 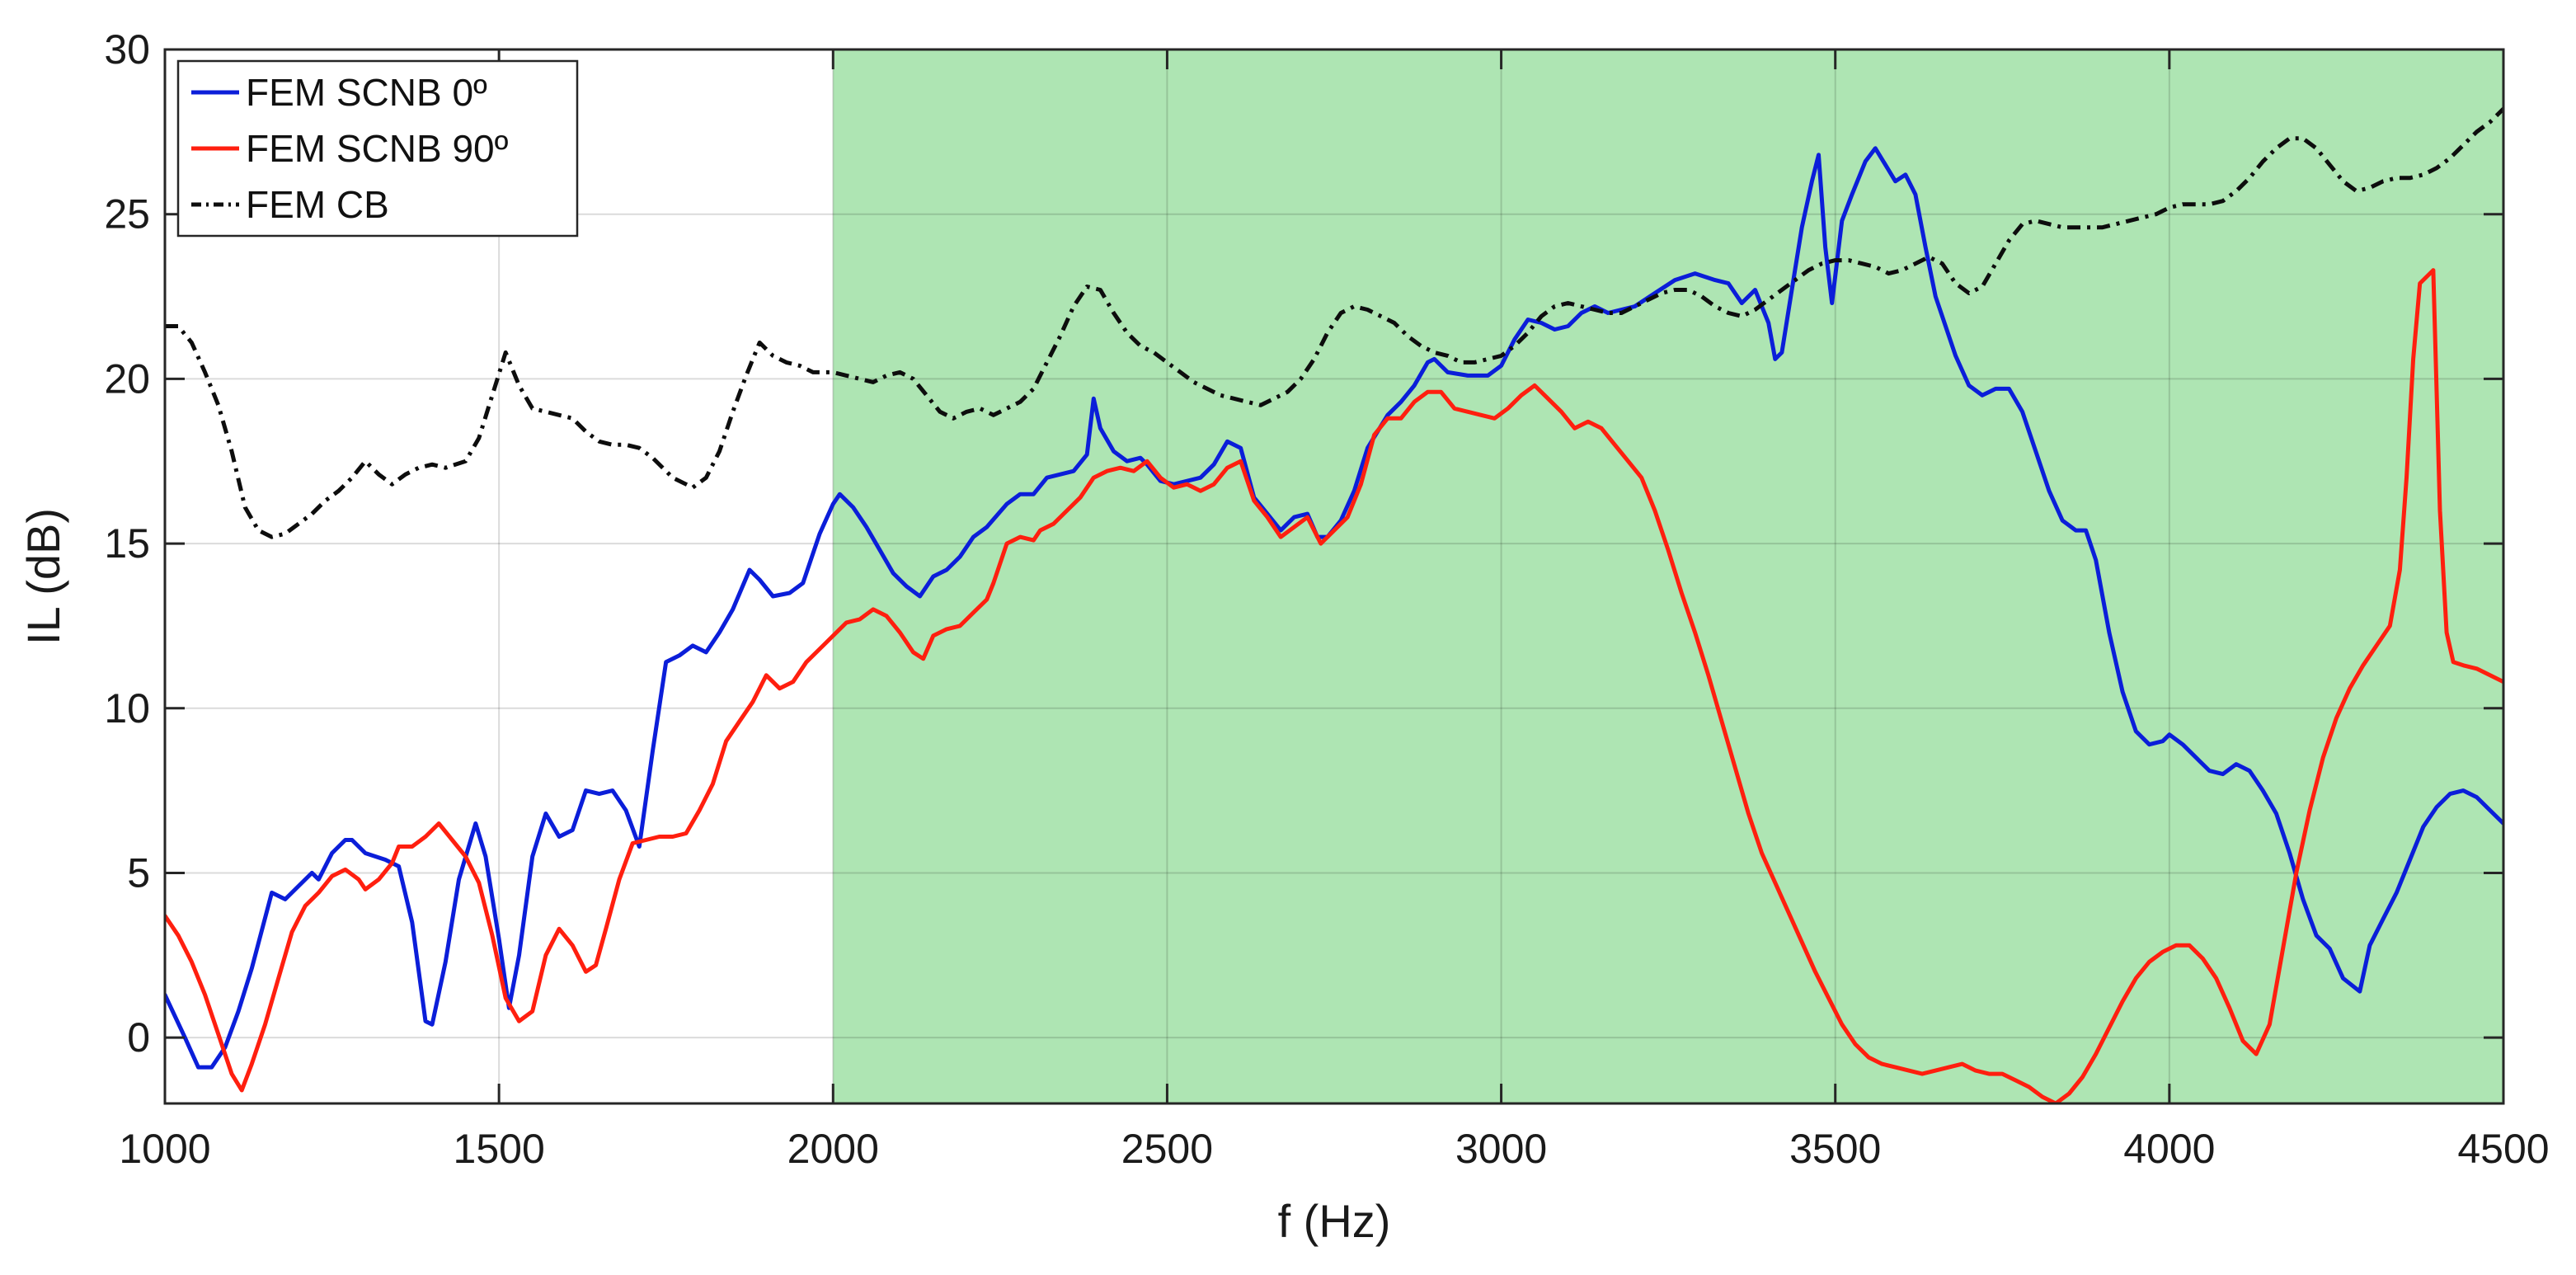 I want to click on x-tick-label: 3500, so click(x=1835, y=1149).